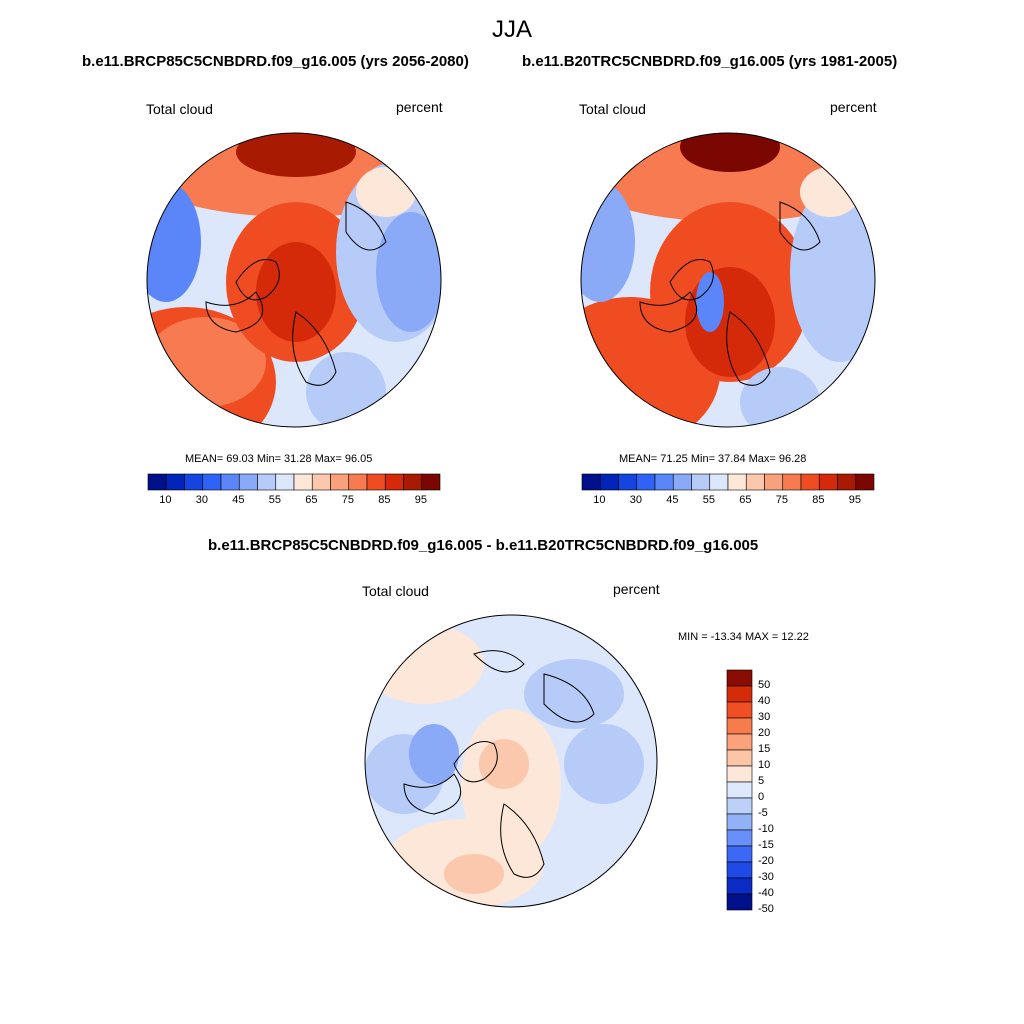 The image size is (1024, 1024). Describe the element at coordinates (713, 459) in the screenshot. I see `panel-2-stats: MEAN= 71.25 Min= 37.84 Max= 96.28` at that location.